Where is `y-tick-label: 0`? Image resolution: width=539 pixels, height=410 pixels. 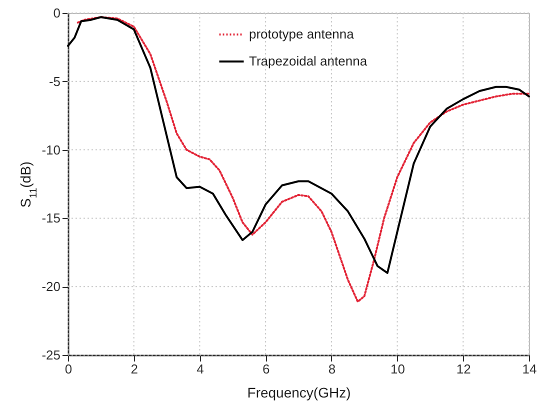 y-tick-label: 0 is located at coordinates (56, 13).